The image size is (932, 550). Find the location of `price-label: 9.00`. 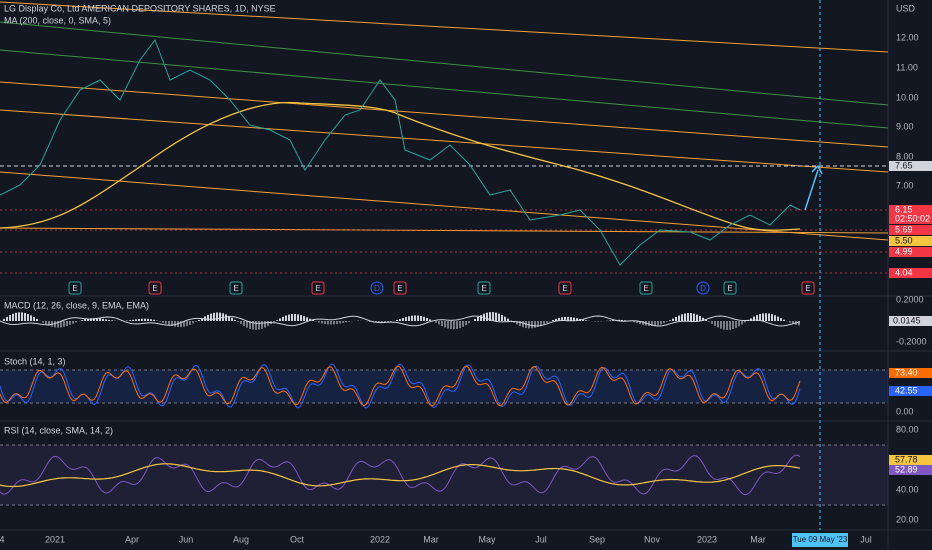

price-label: 9.00 is located at coordinates (905, 126).